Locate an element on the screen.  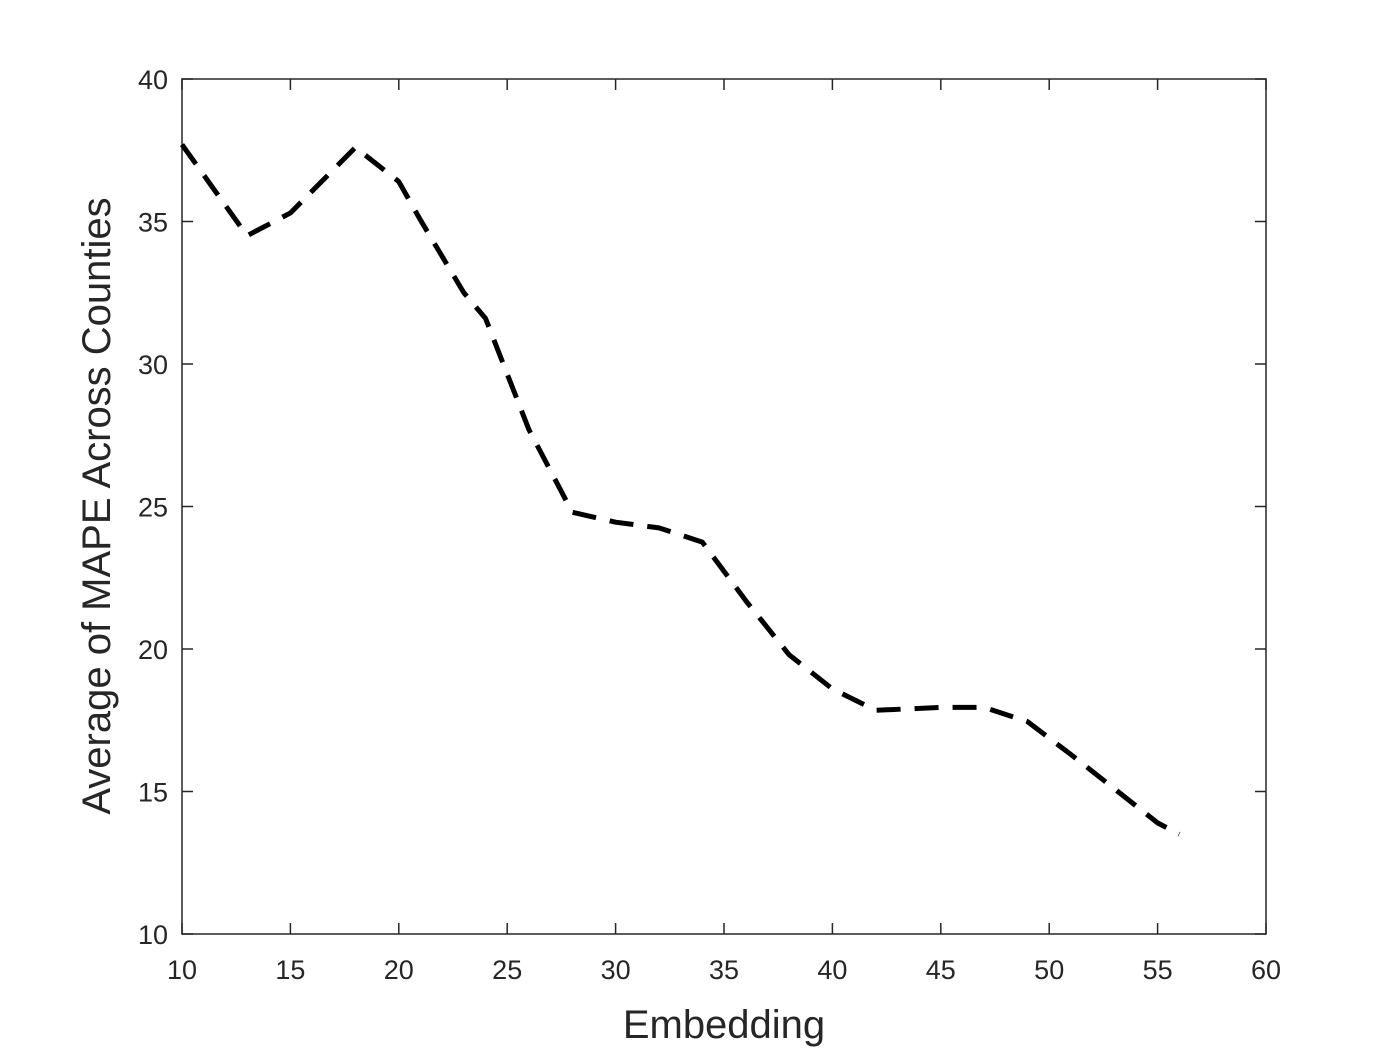
y-tick-label: 20 is located at coordinates (153, 650).